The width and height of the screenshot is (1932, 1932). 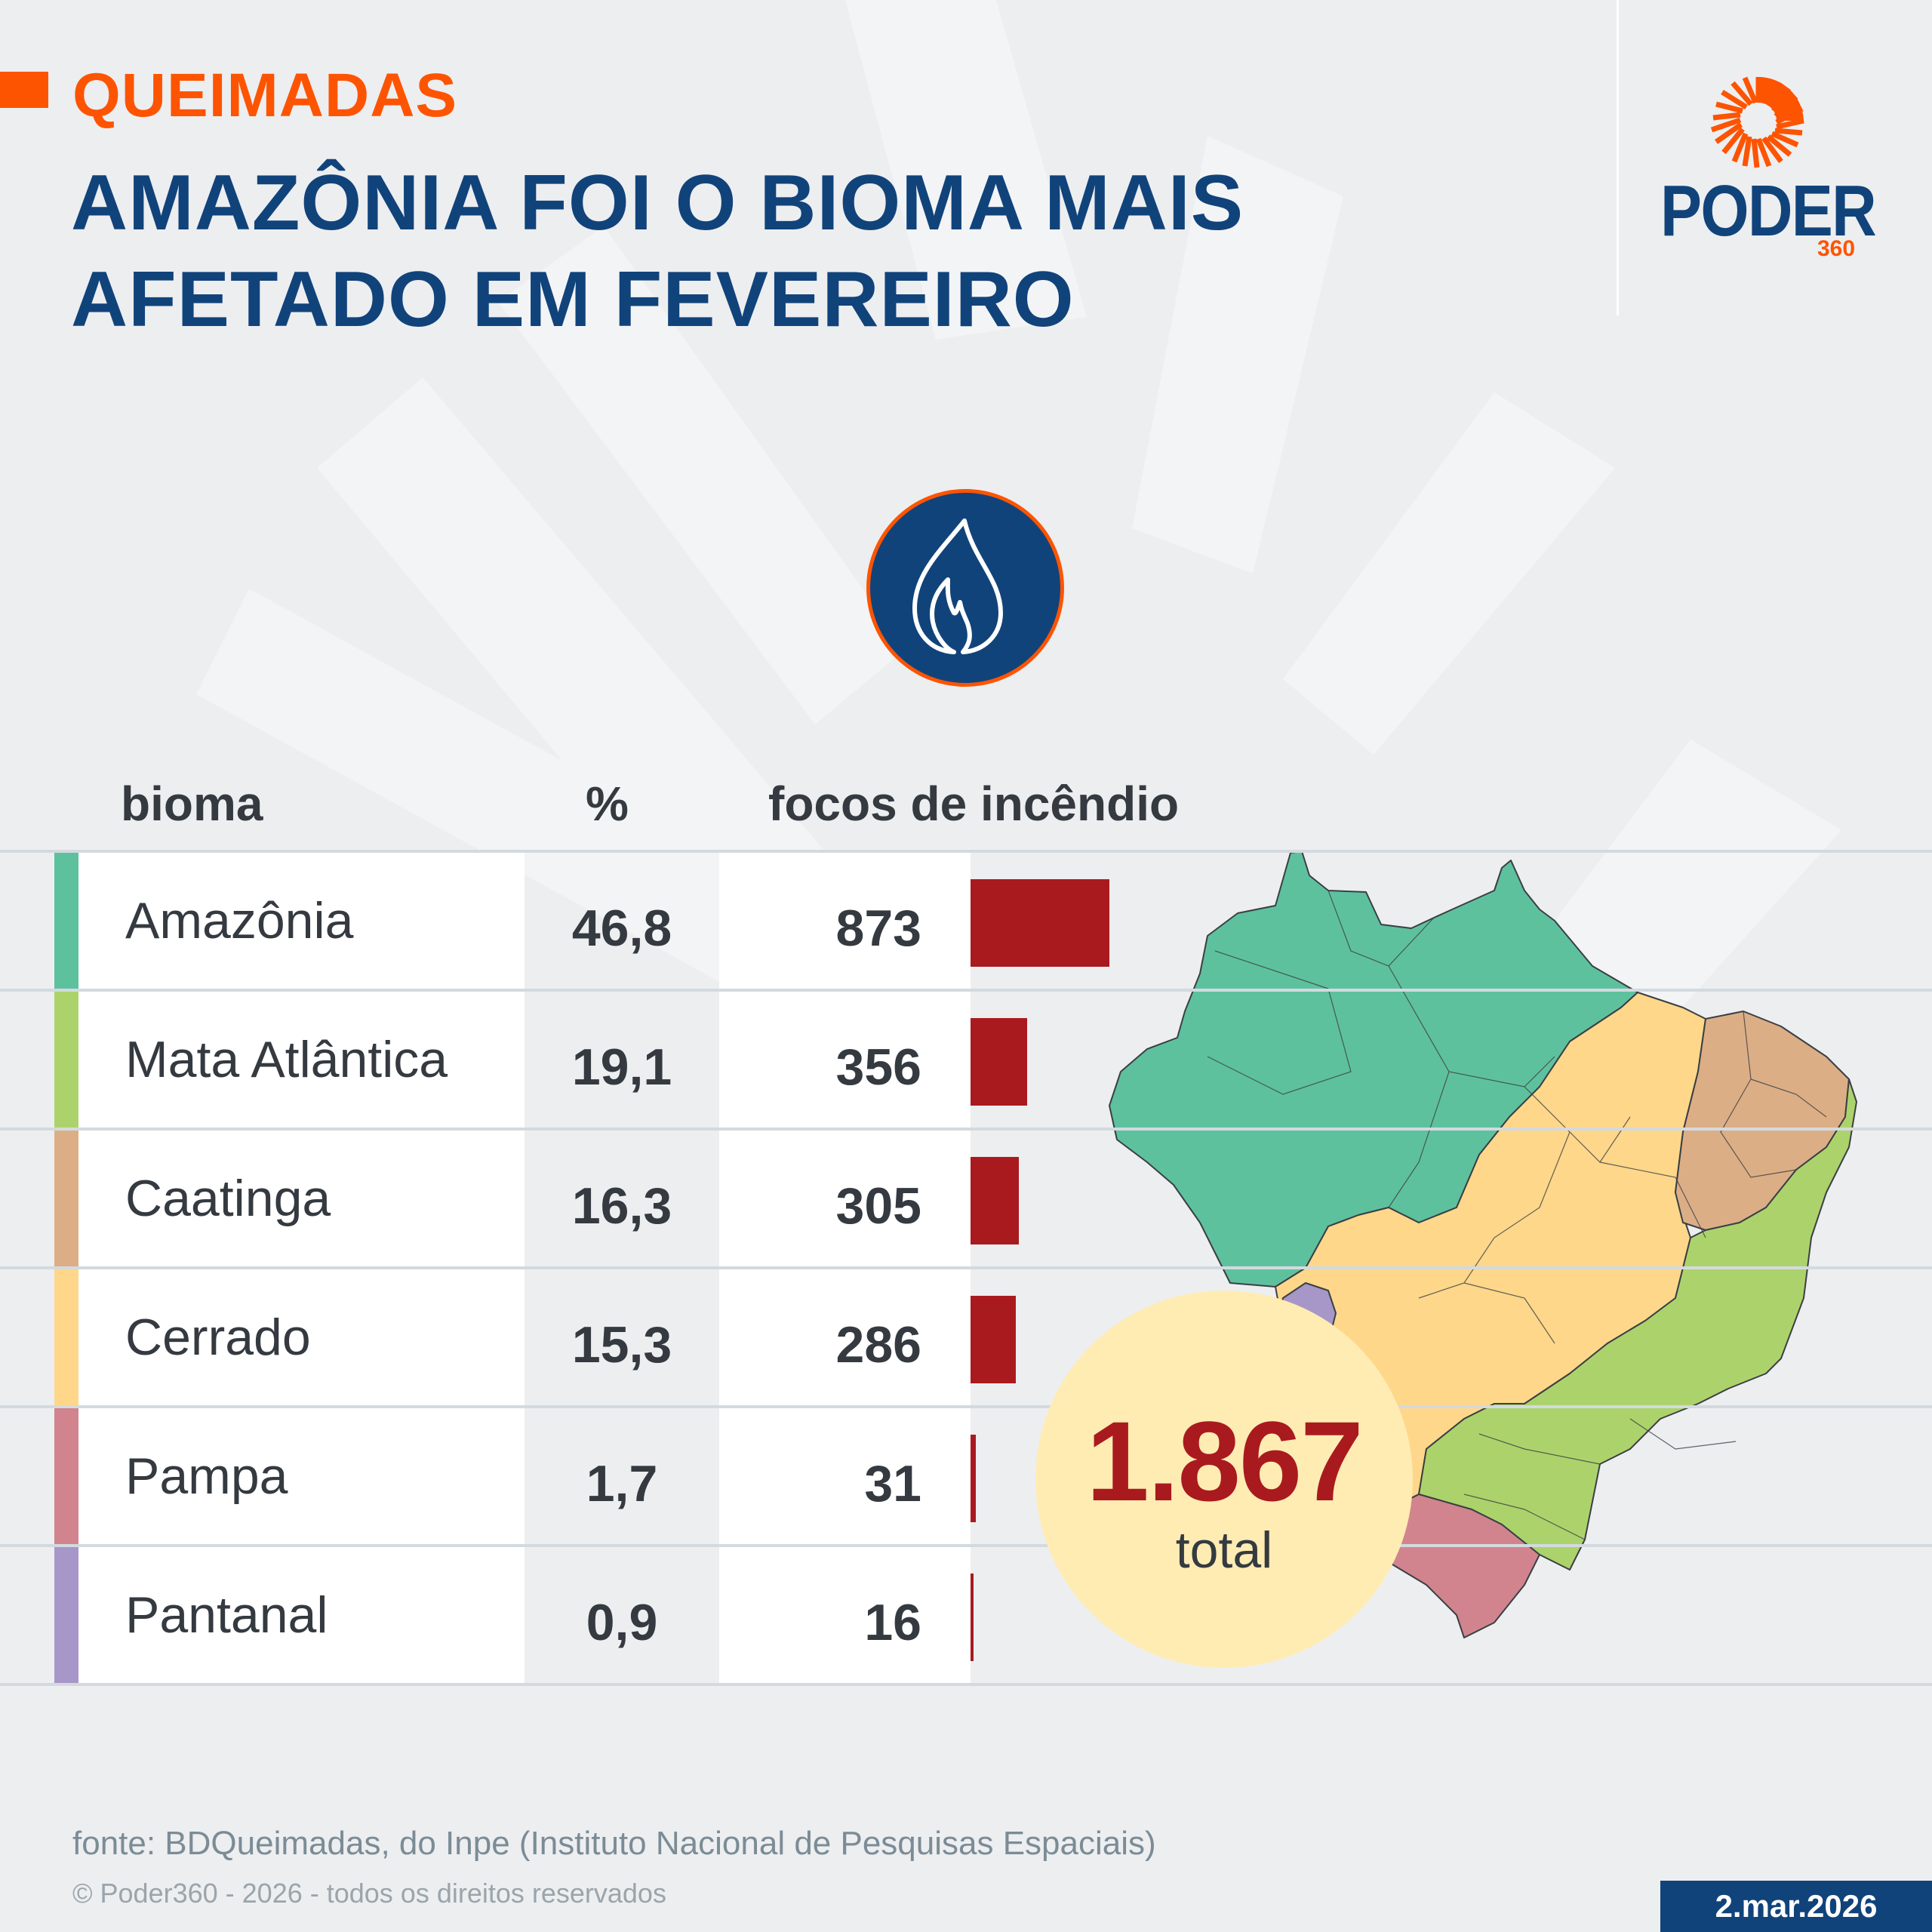 What do you see at coordinates (554, 921) in the screenshot?
I see `table-row: Amazônia 46,8 873` at bounding box center [554, 921].